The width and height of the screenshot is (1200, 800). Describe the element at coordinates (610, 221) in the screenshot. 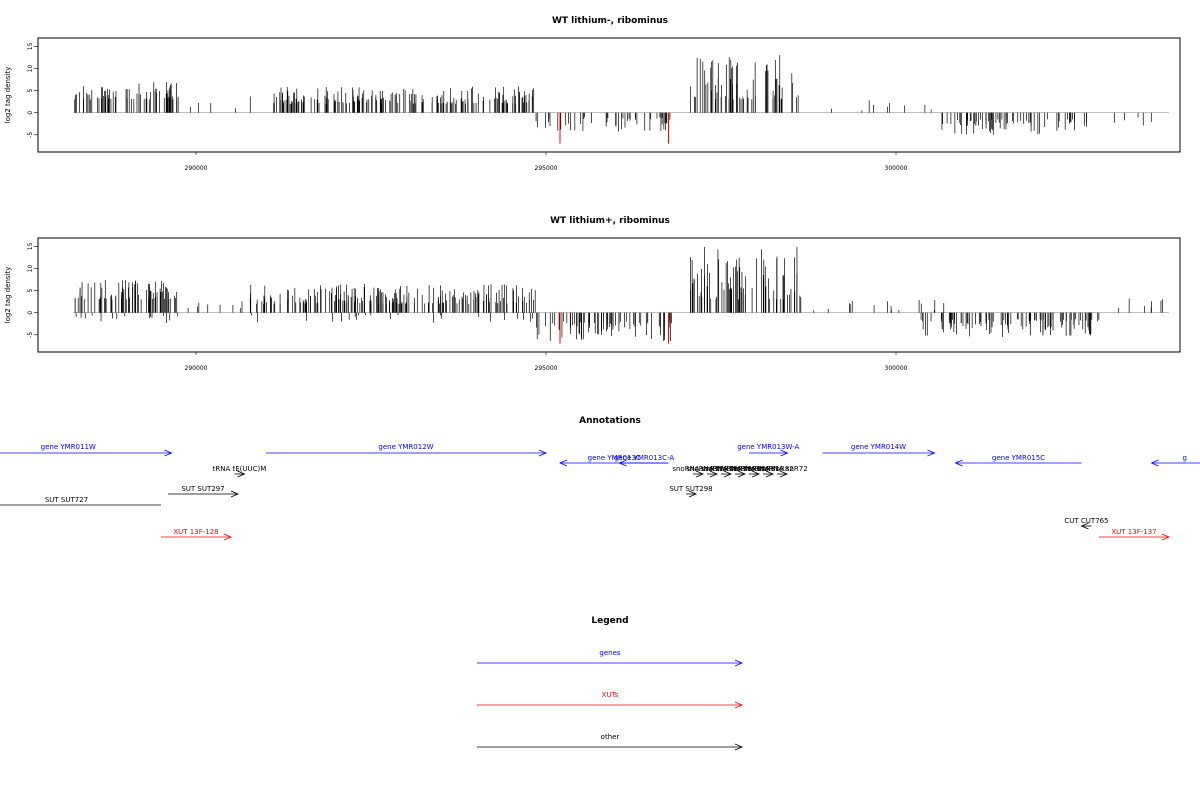

I see `track-title: WT lithium+, ribominus` at that location.